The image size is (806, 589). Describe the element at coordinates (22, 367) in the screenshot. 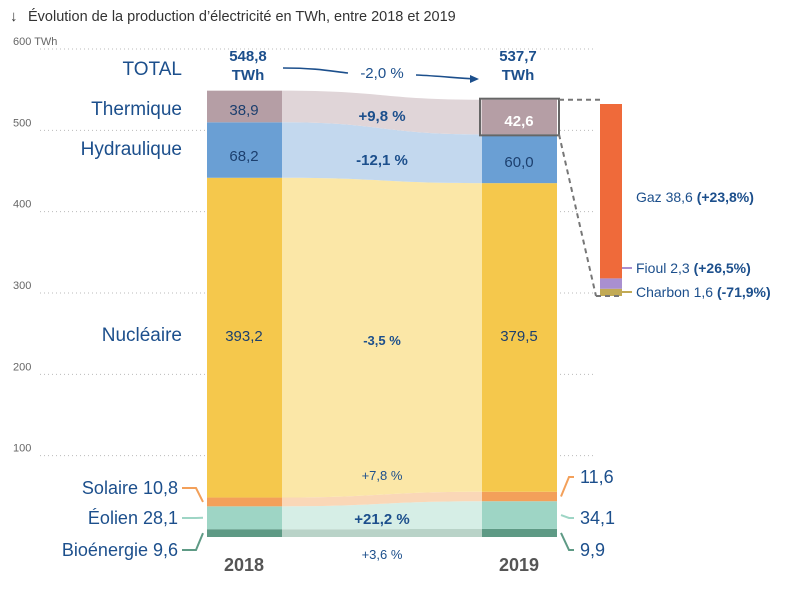

I see `y-tick-label: 200` at that location.